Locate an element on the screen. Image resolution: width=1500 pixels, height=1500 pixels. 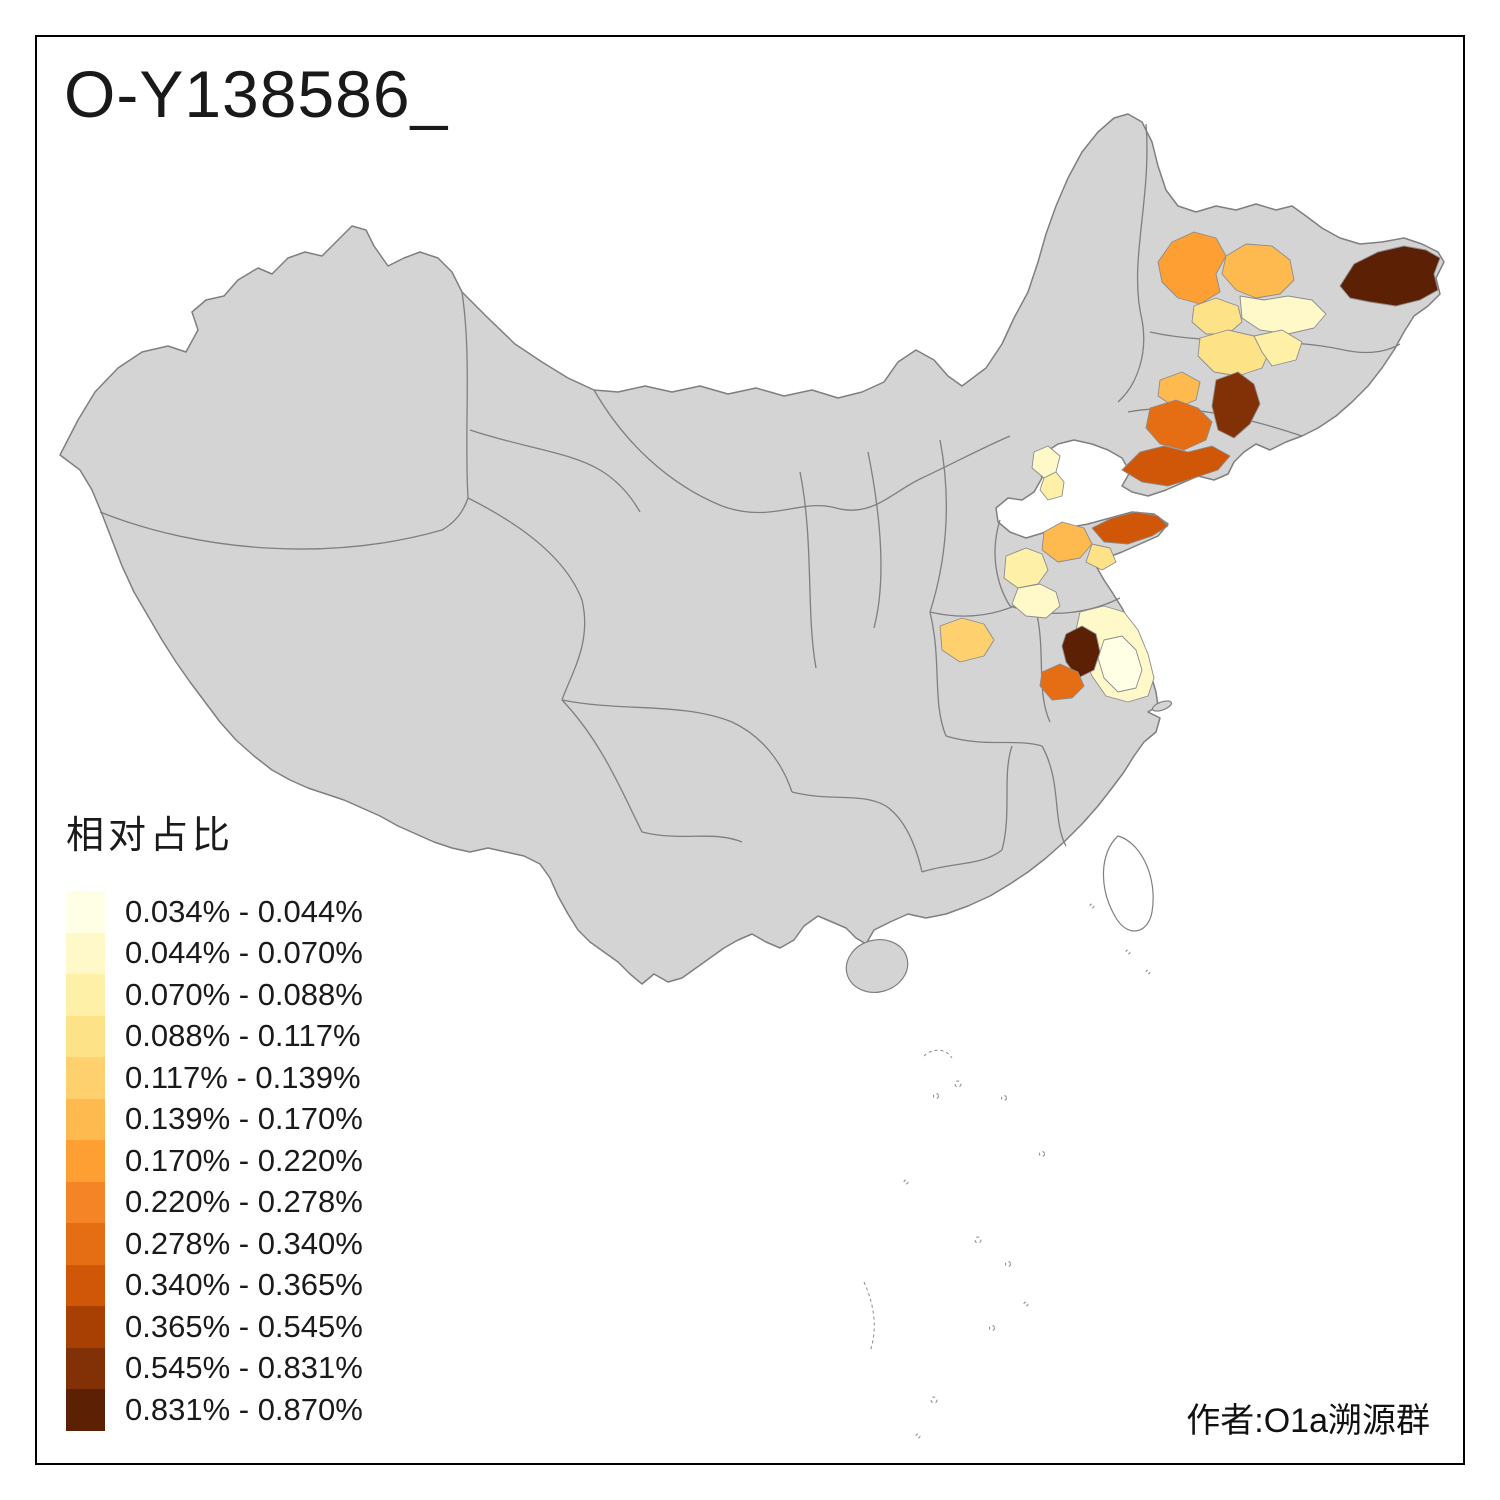
legend-item-label: 0.044% - 0.070% is located at coordinates (244, 953).